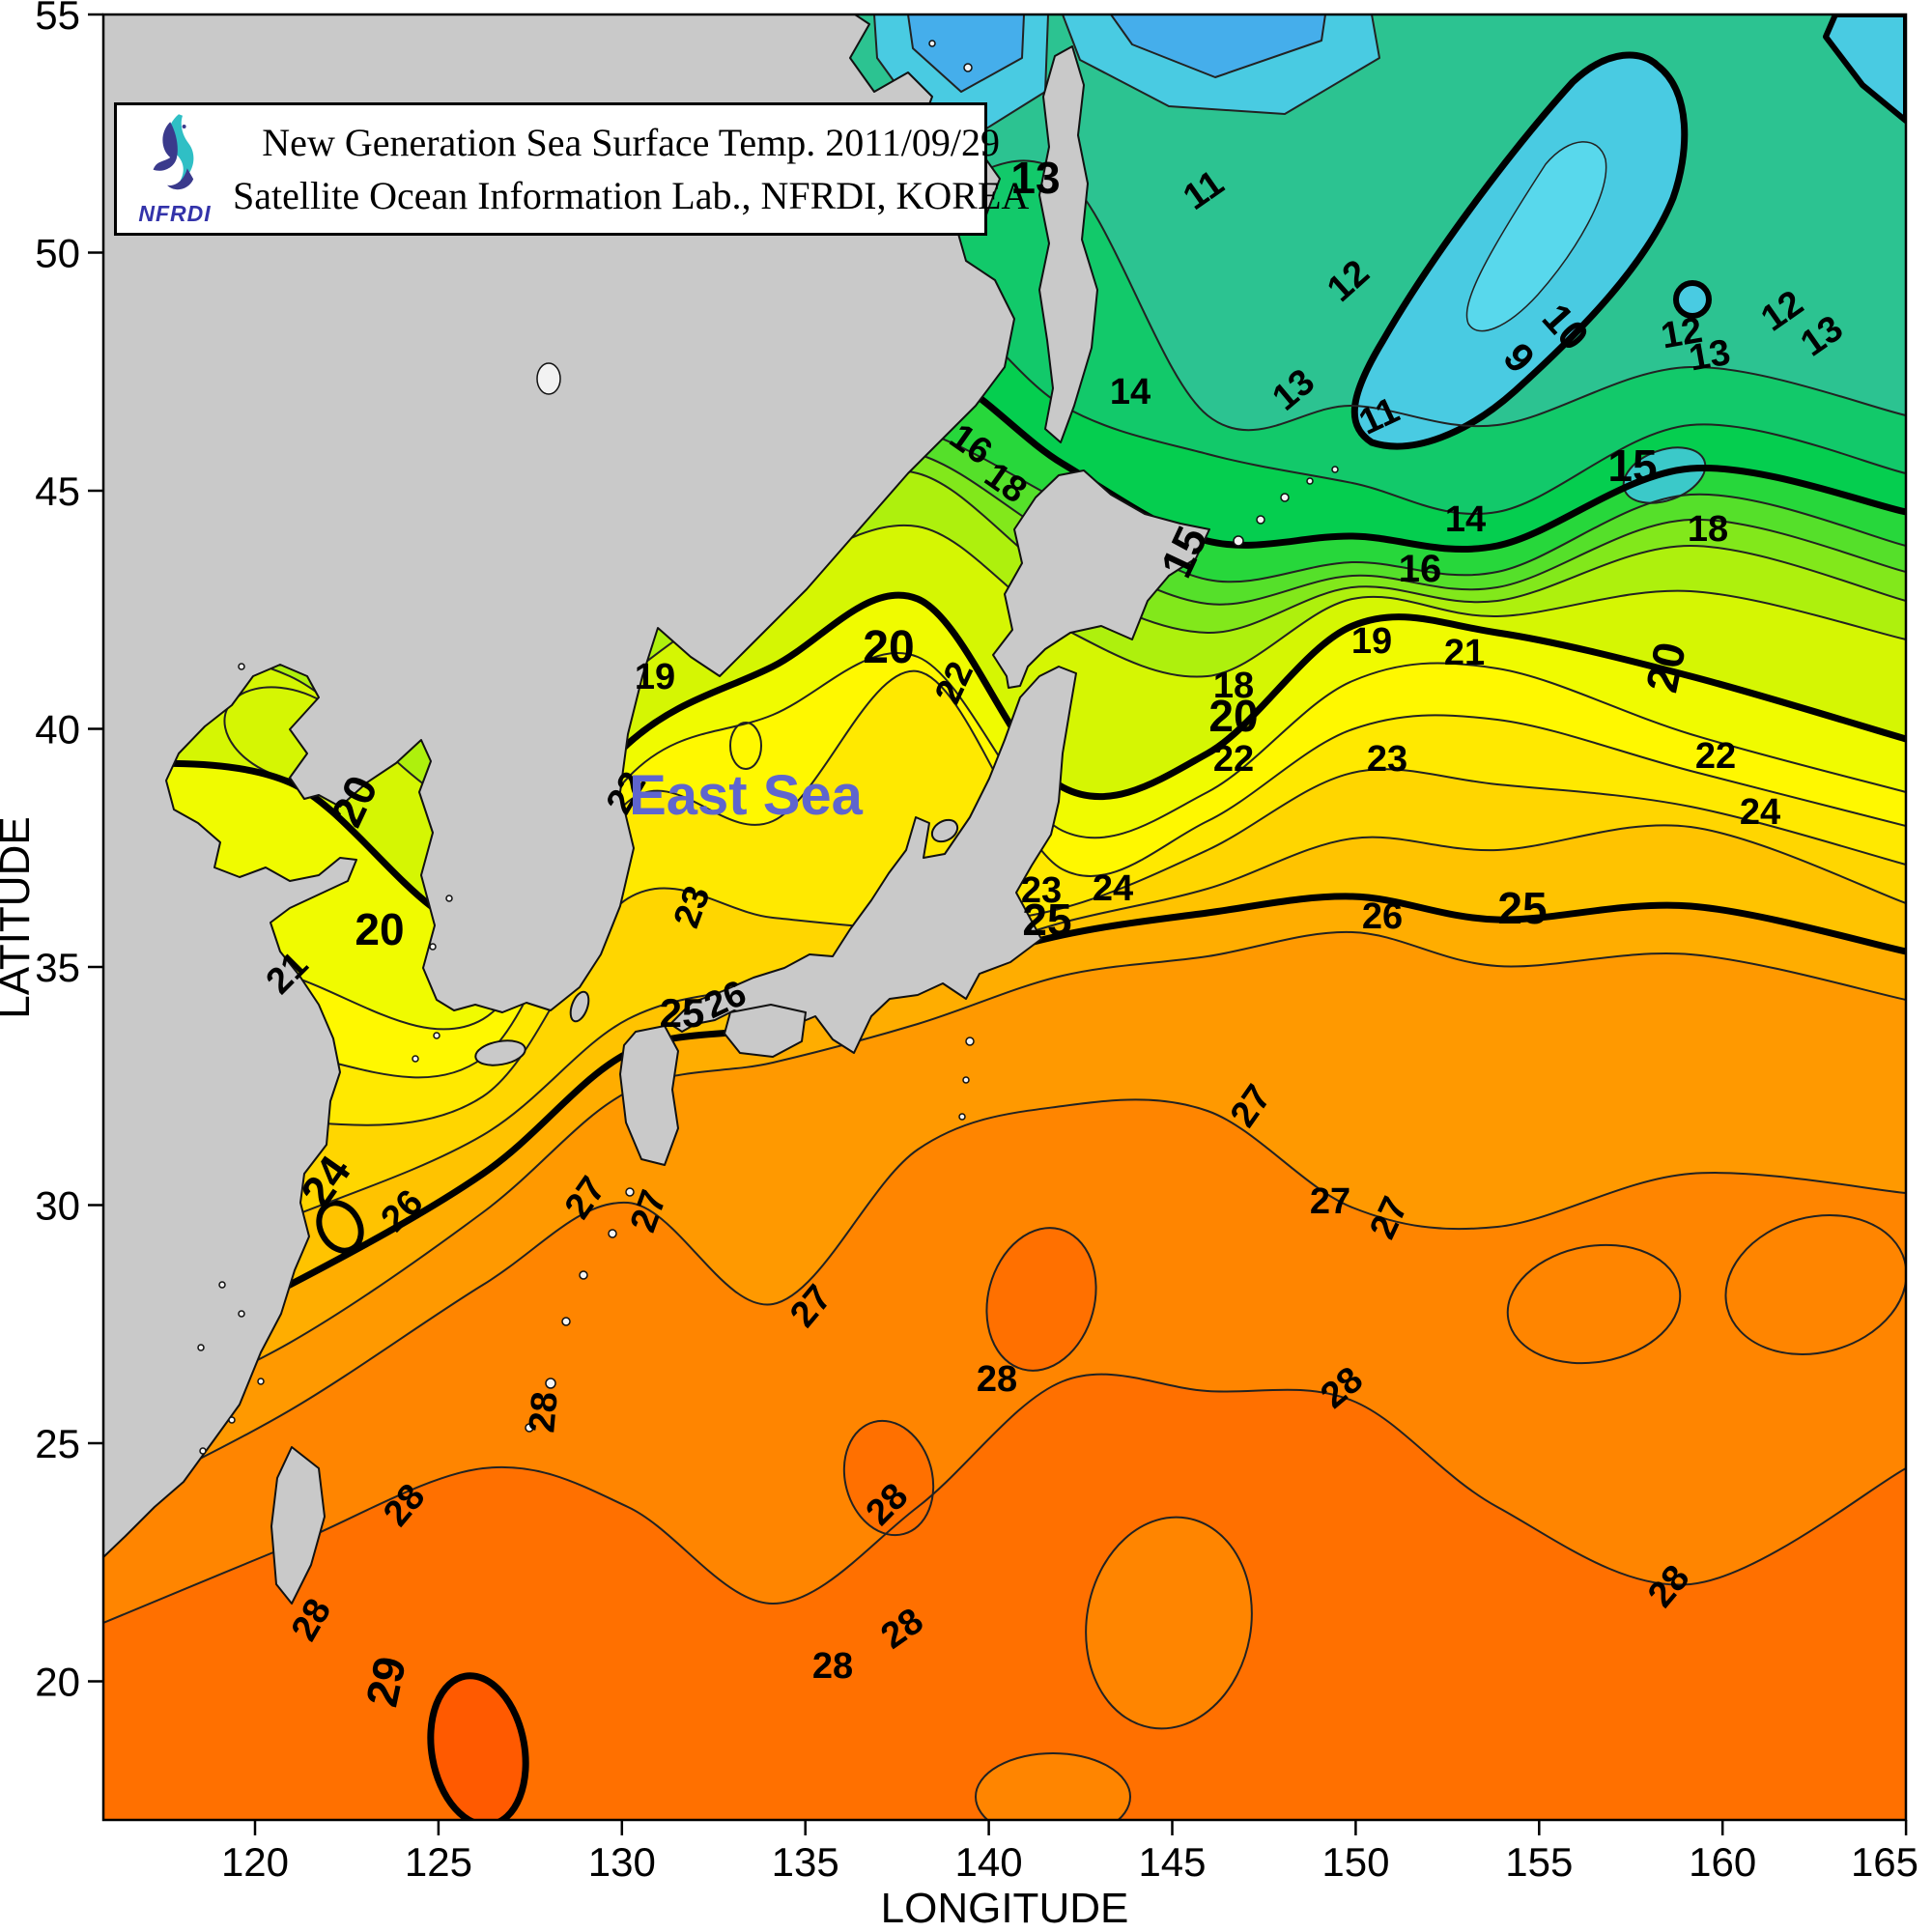 The image size is (1932, 1932). What do you see at coordinates (255, 1862) in the screenshot?
I see `x-tick-label: 120` at bounding box center [255, 1862].